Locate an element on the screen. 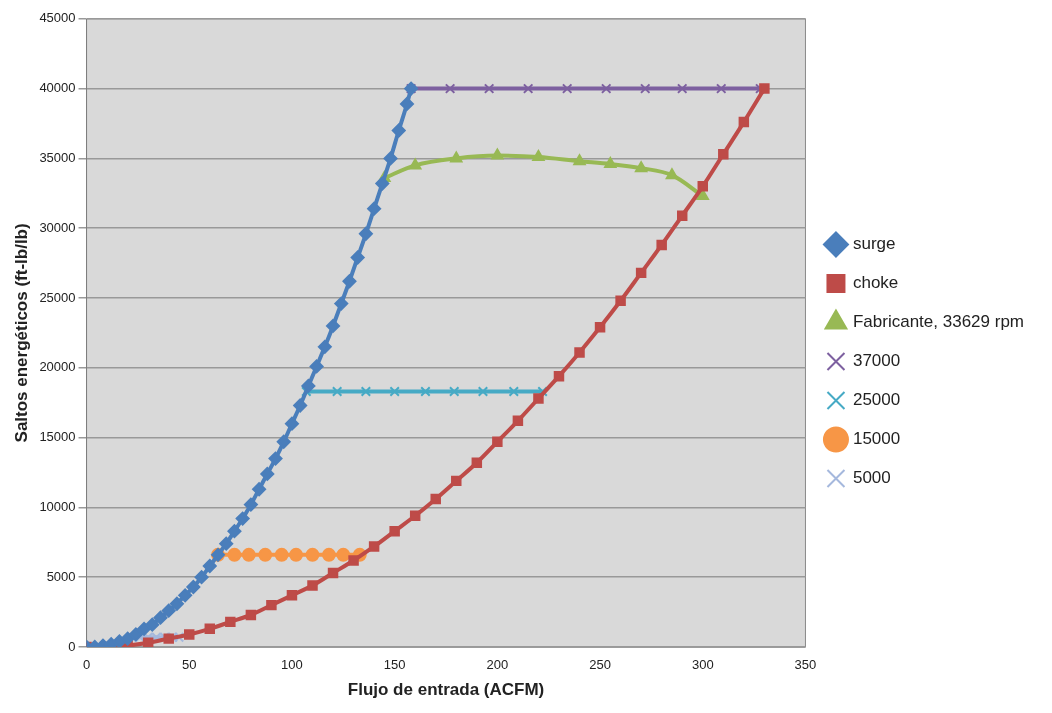 The width and height of the screenshot is (1052, 713). y-tick-label: 25000 is located at coordinates (57, 297).